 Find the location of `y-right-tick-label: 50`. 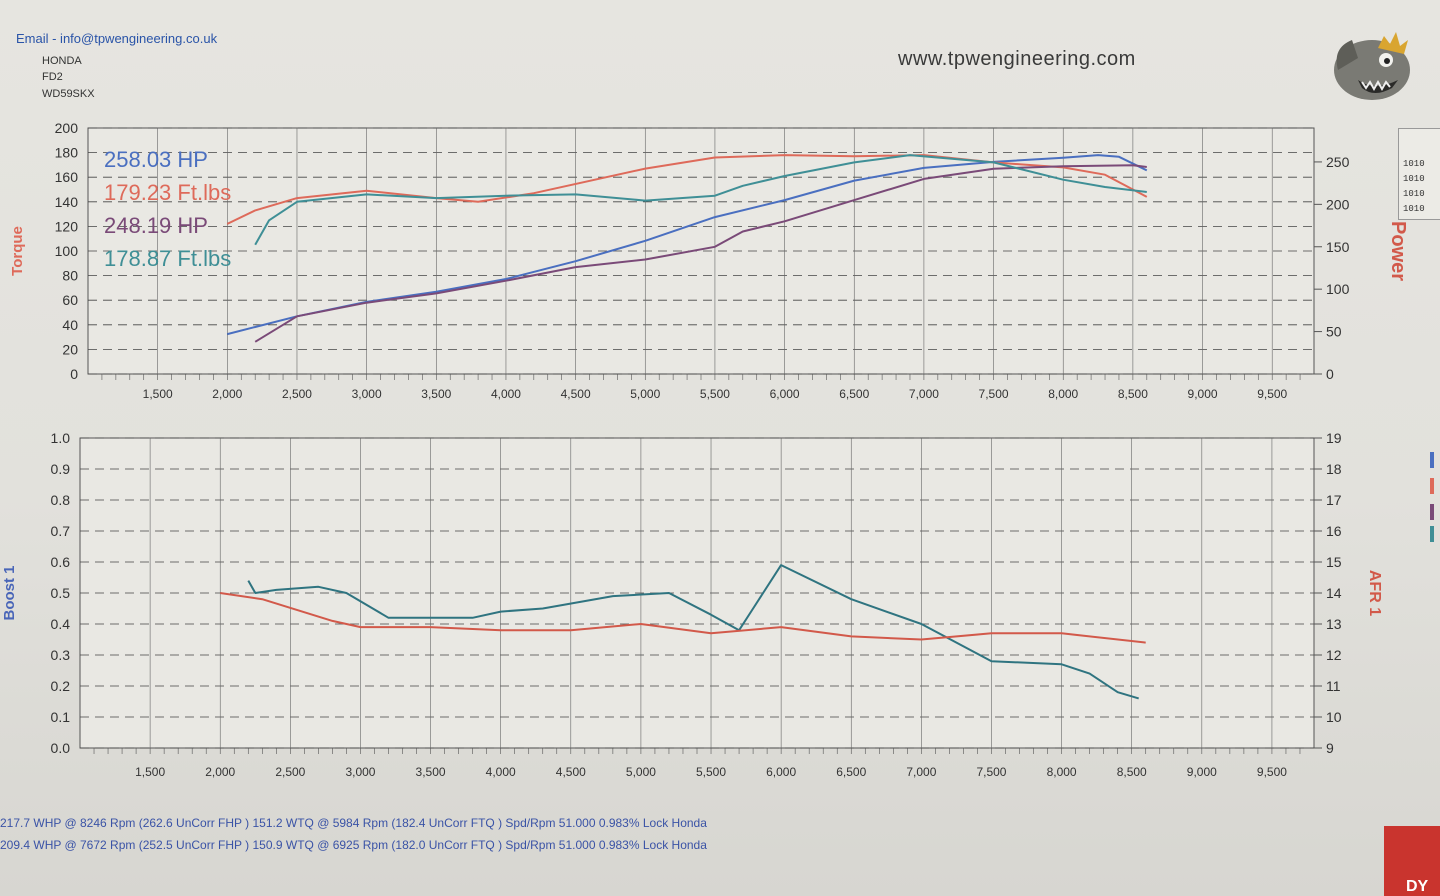

y-right-tick-label: 50 is located at coordinates (1334, 332).